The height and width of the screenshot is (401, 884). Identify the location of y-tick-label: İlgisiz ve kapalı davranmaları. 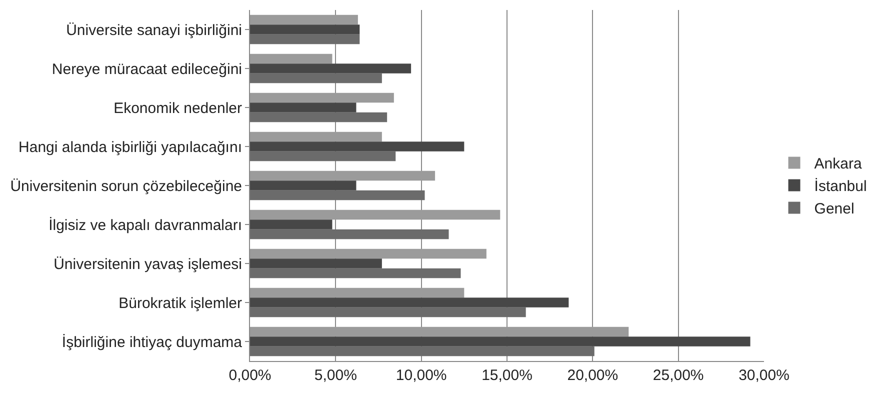
(145, 225).